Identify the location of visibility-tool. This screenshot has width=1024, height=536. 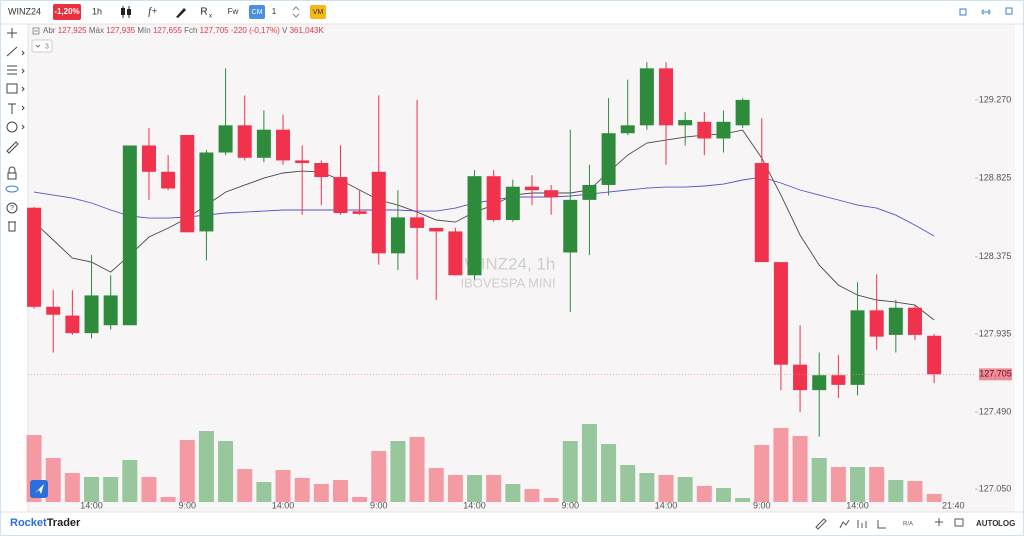
(12, 189).